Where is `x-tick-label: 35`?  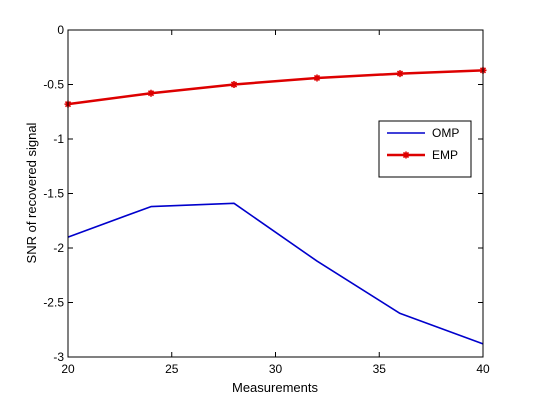 x-tick-label: 35 is located at coordinates (380, 369).